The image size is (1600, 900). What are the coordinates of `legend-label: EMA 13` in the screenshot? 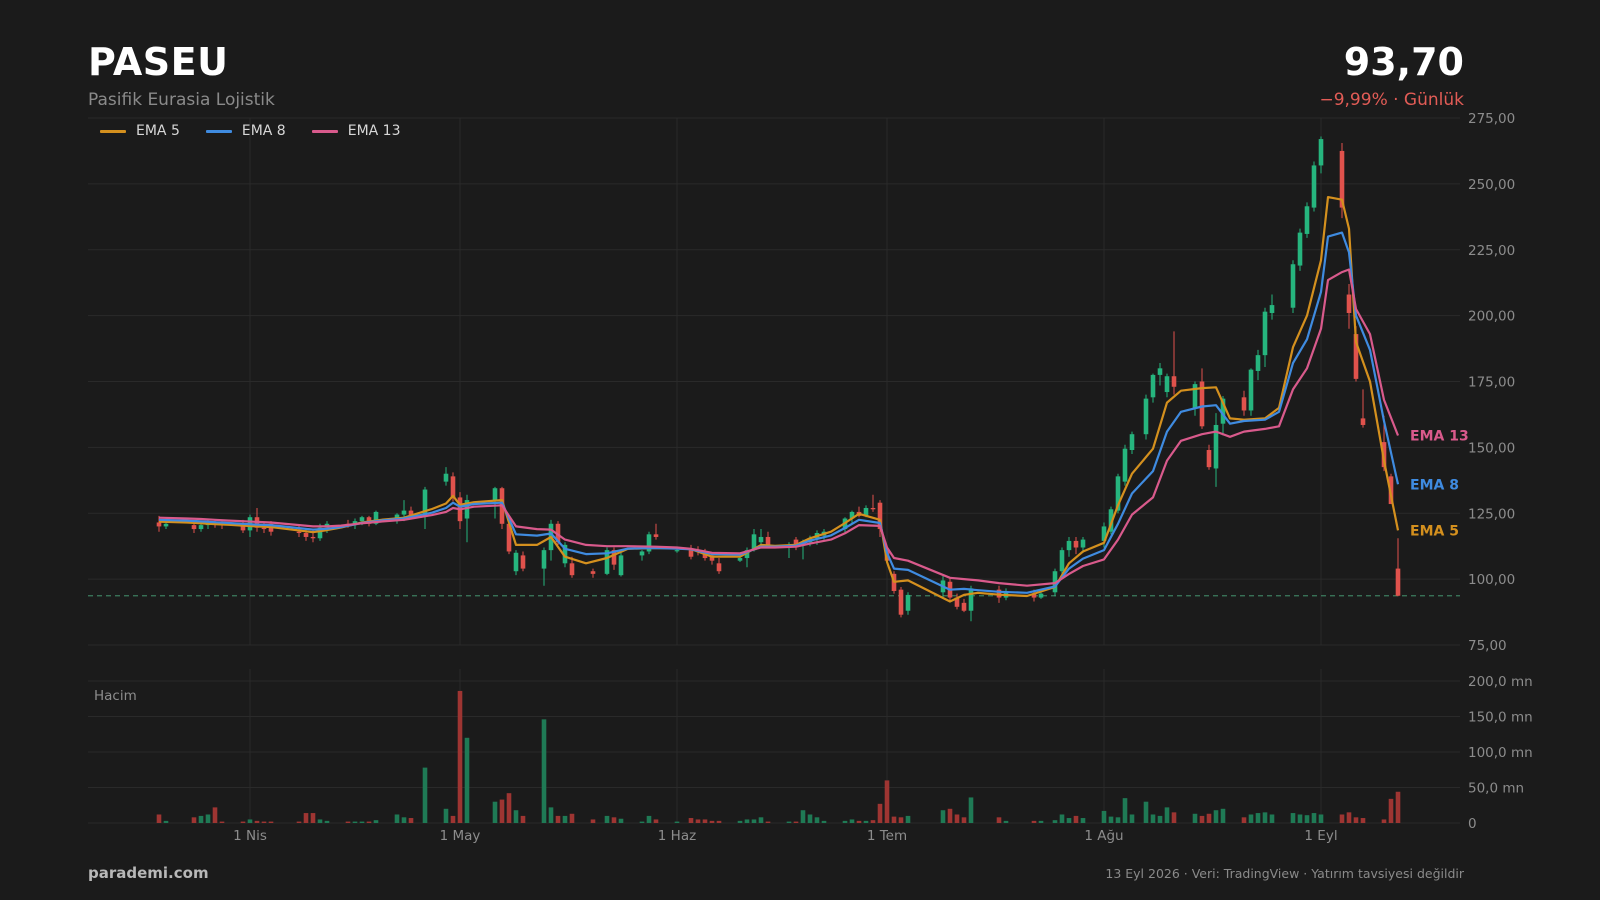 It's located at (374, 131).